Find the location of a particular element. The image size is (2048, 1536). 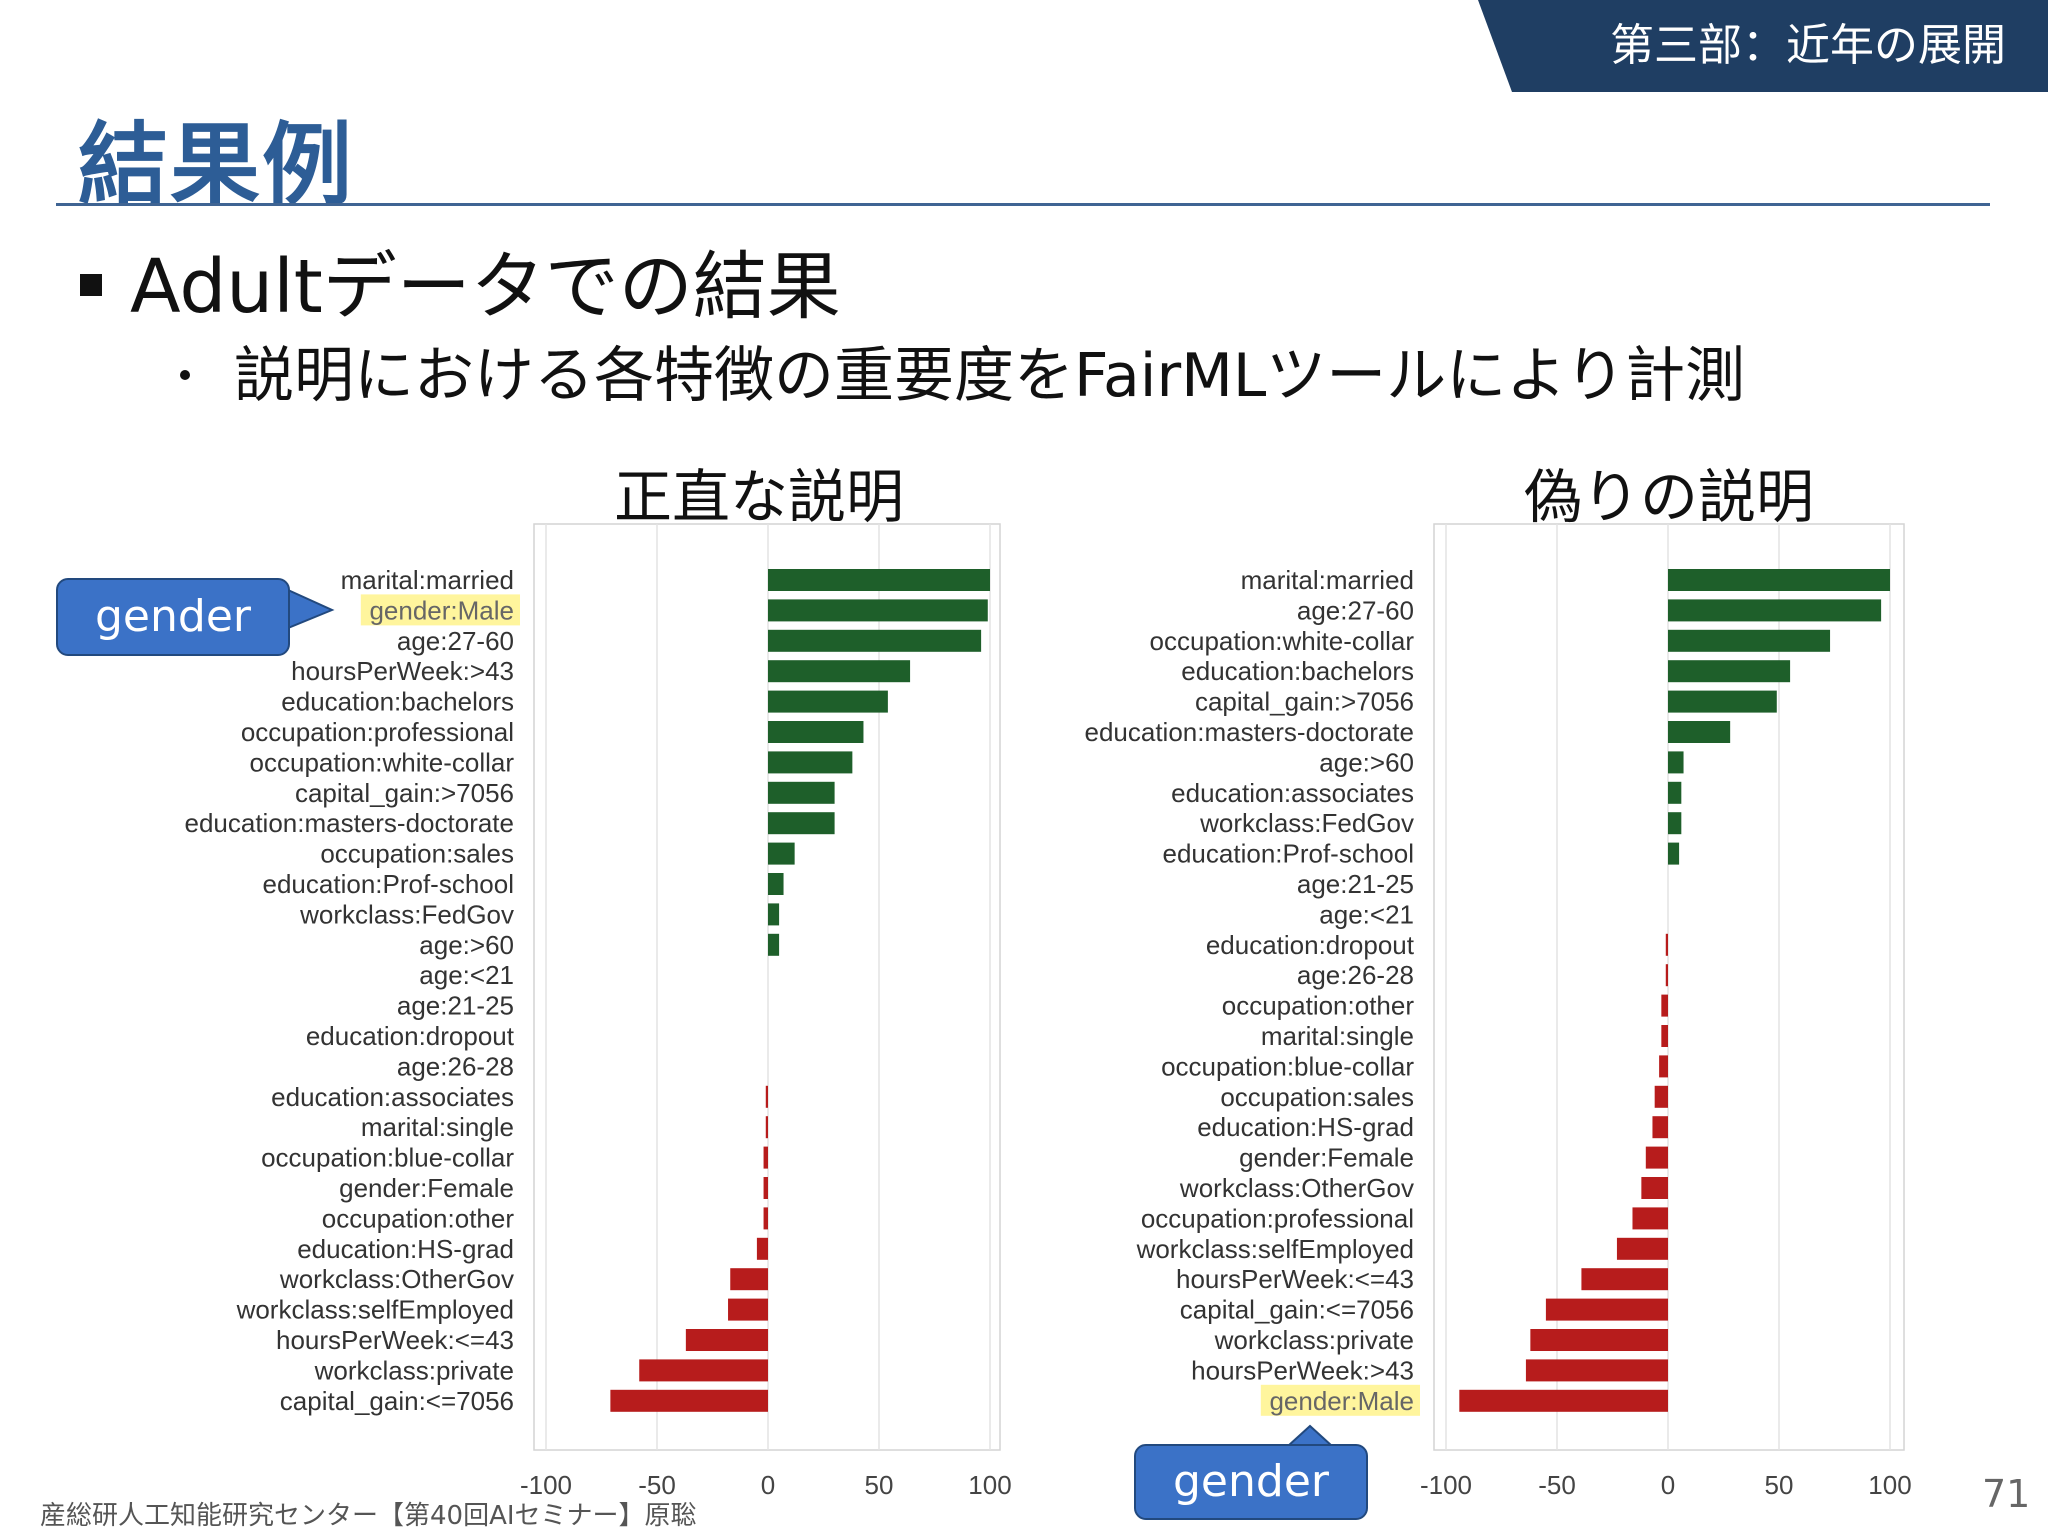

category-label: capital_gain:<=7056 is located at coordinates (397, 1401).